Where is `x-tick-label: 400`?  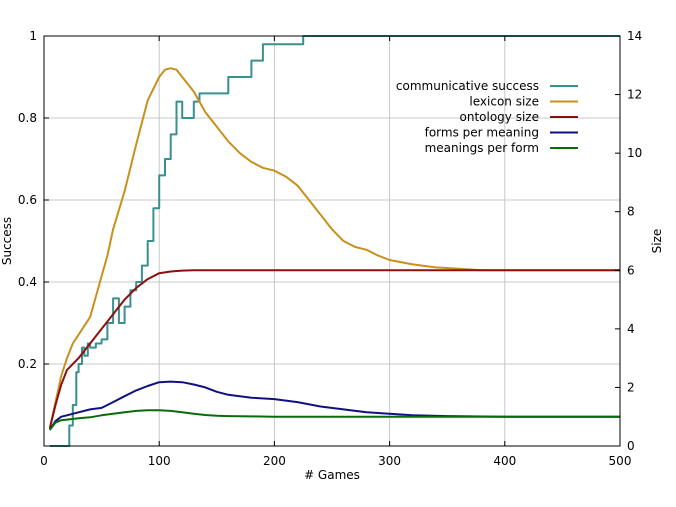 x-tick-label: 400 is located at coordinates (504, 461).